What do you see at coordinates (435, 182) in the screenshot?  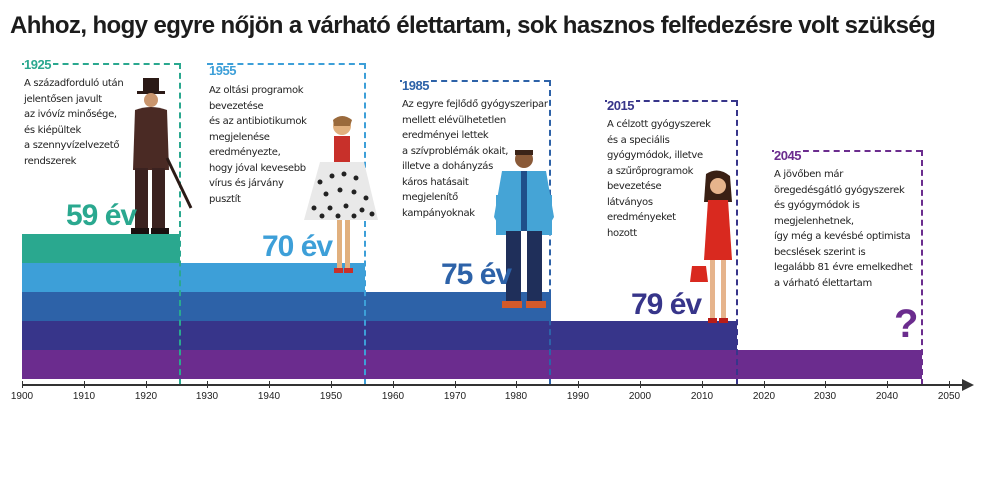 I see `era-text-line: káros hatásait` at bounding box center [435, 182].